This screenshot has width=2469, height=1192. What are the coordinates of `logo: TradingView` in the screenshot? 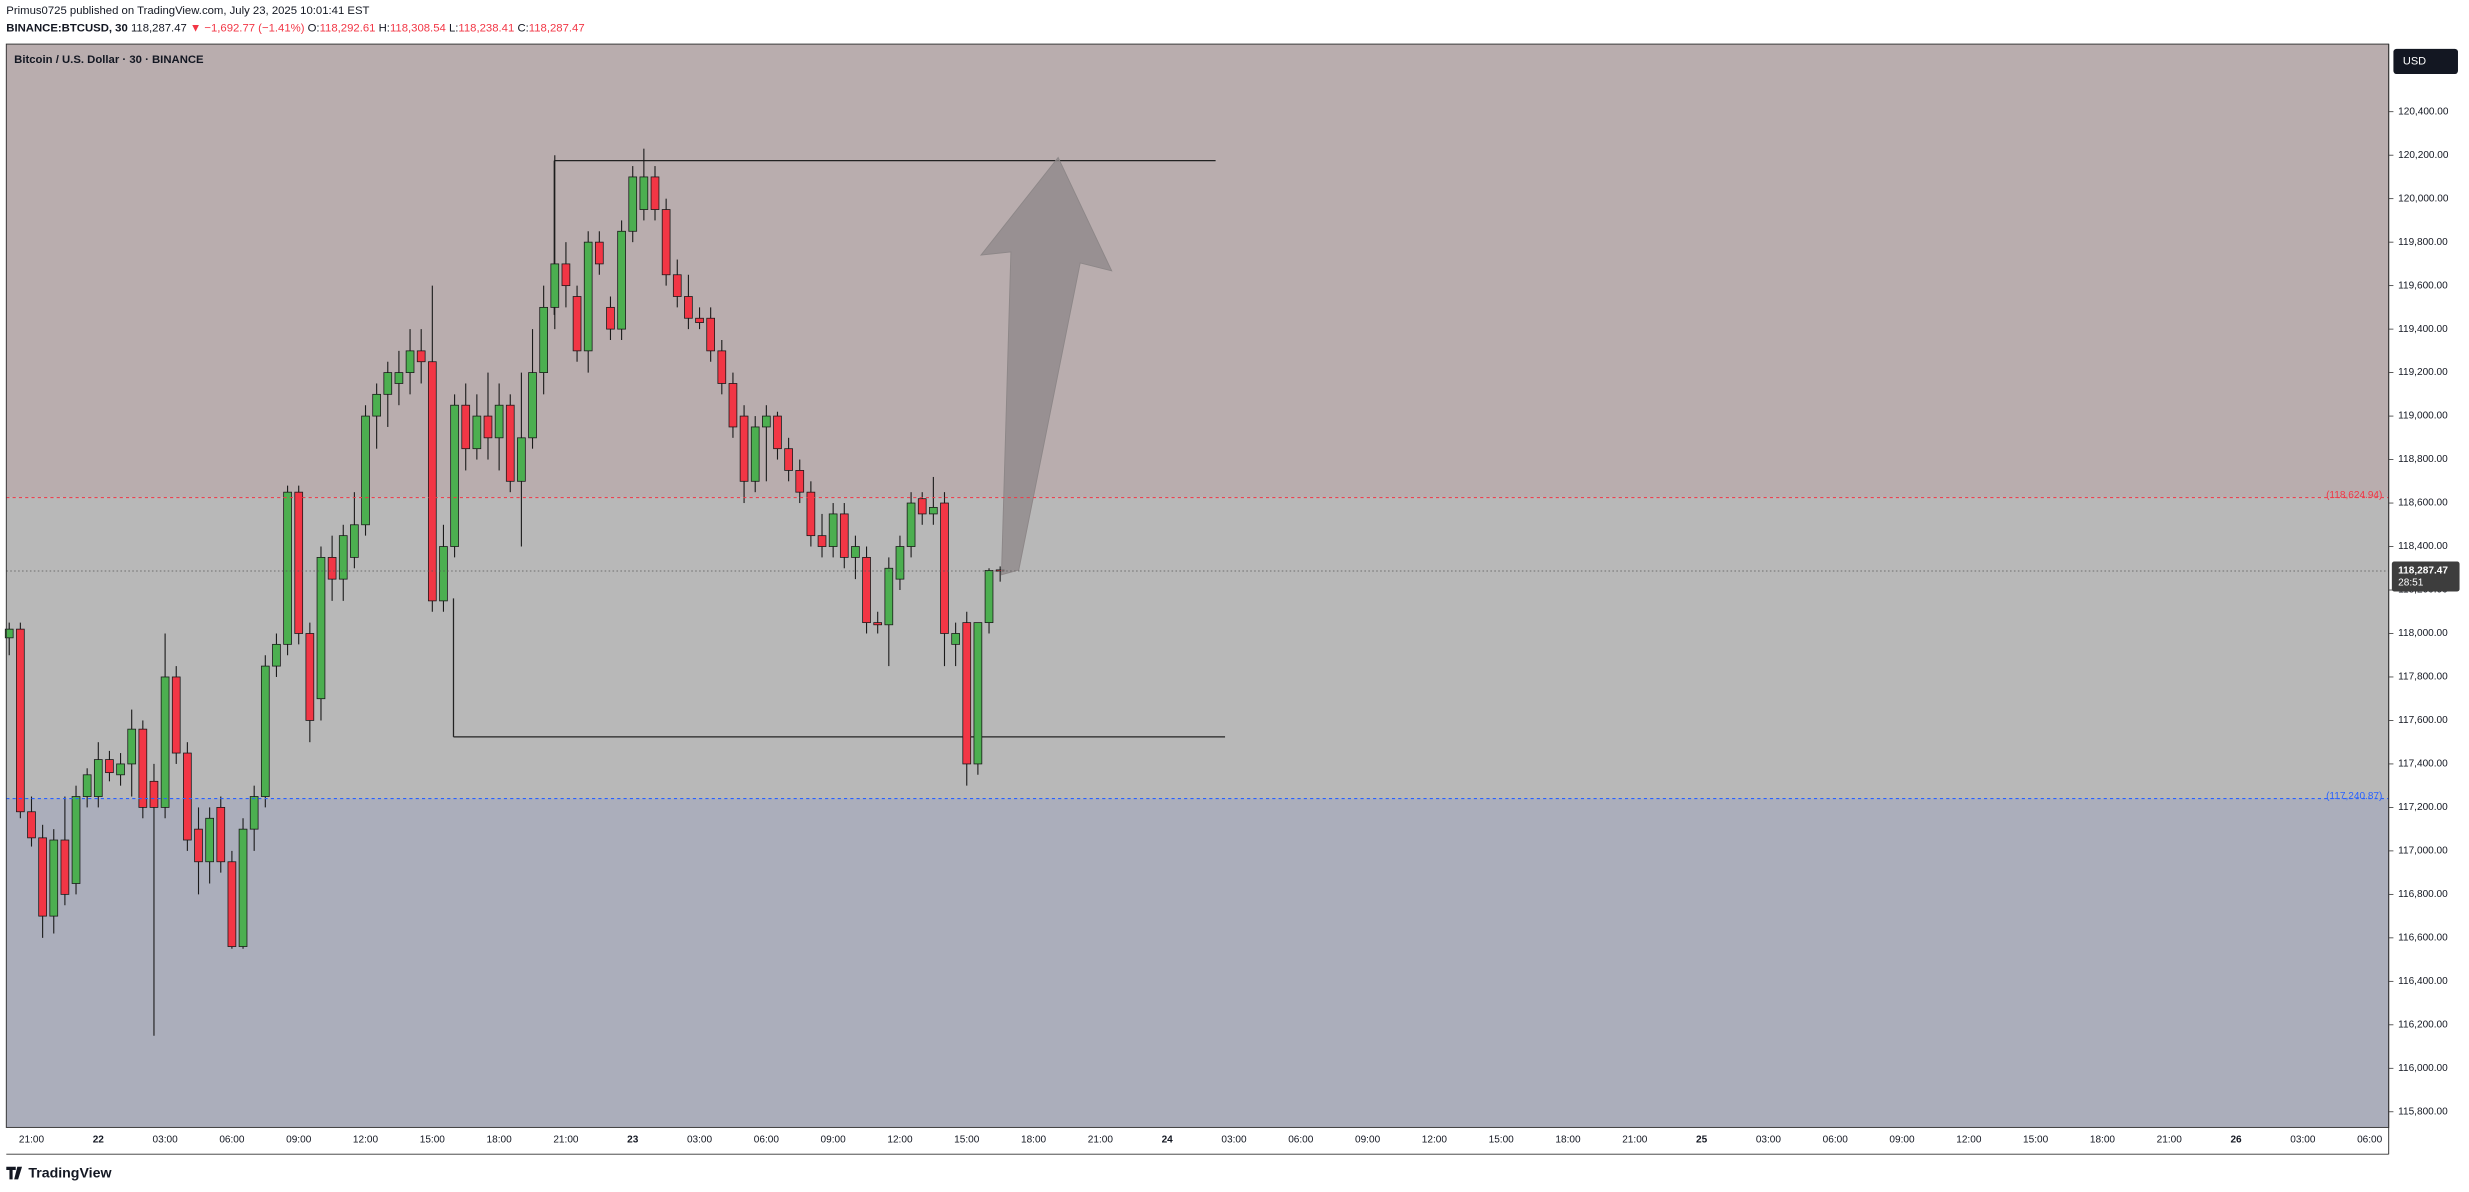 It's located at (59, 1174).